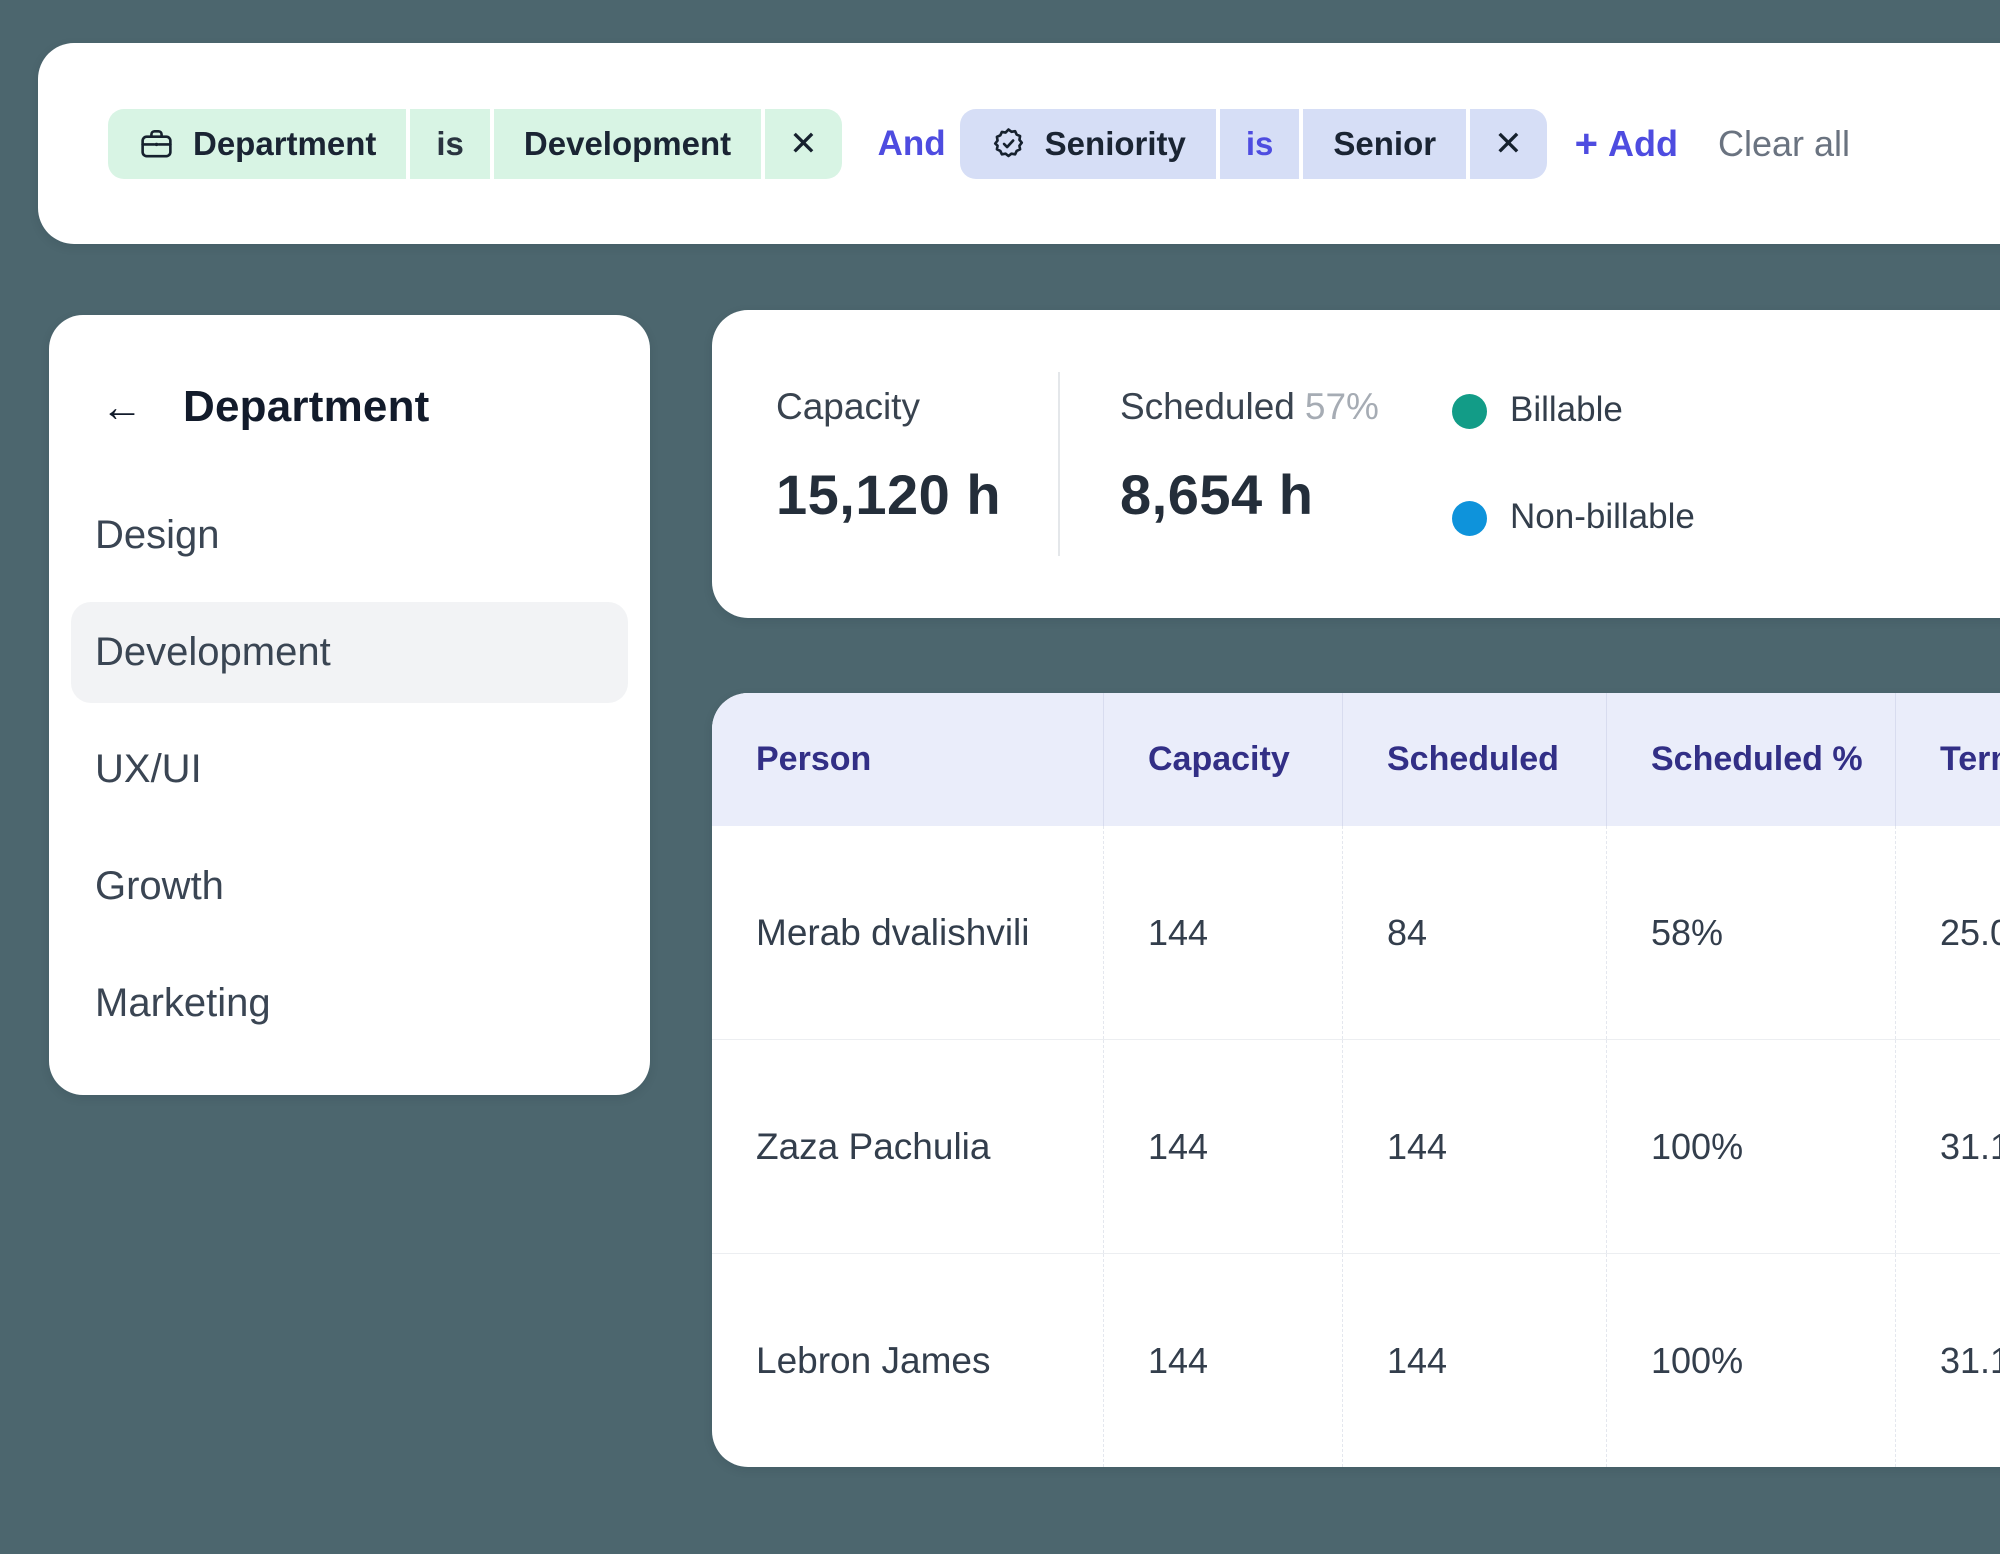 This screenshot has width=2000, height=1554. I want to click on column-header-scheduled: Scheduled, so click(1474, 759).